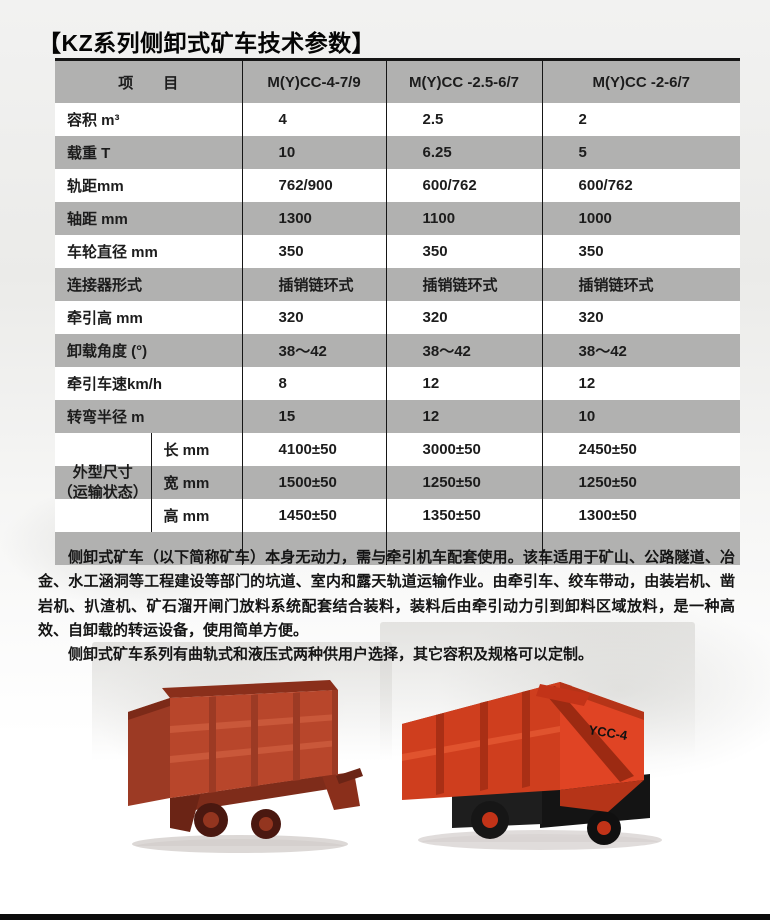 The image size is (770, 920). I want to click on cell-value: 4, so click(314, 119).